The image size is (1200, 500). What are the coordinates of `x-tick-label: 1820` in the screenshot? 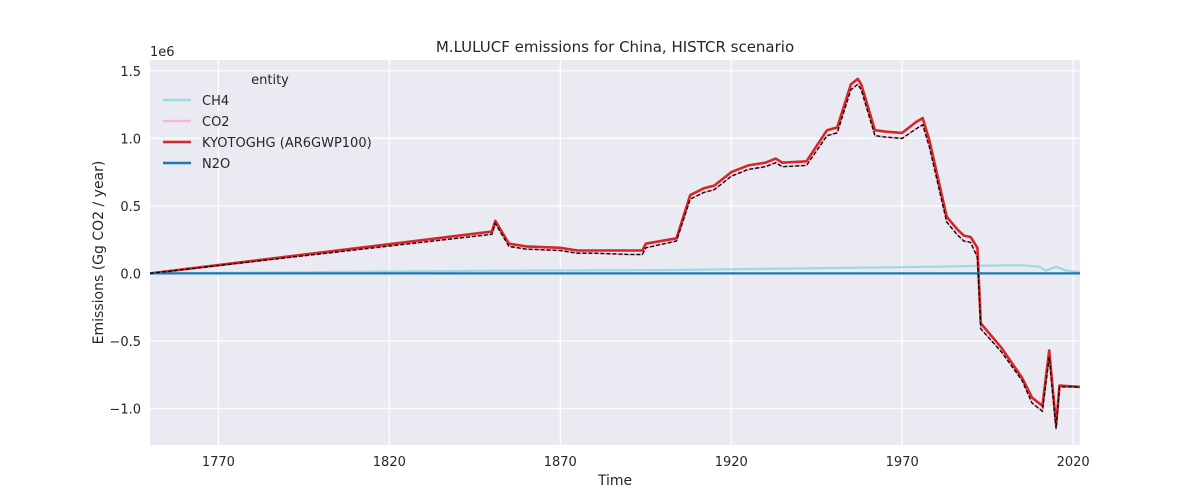 It's located at (389, 462).